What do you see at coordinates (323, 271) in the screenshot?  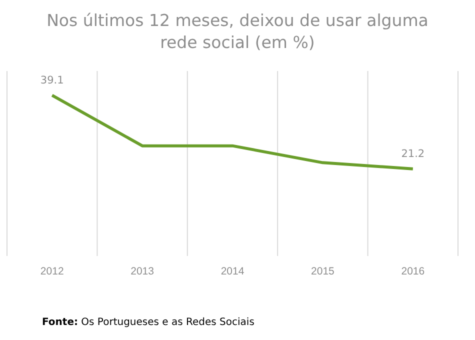 I see `x-tick-label: 2015` at bounding box center [323, 271].